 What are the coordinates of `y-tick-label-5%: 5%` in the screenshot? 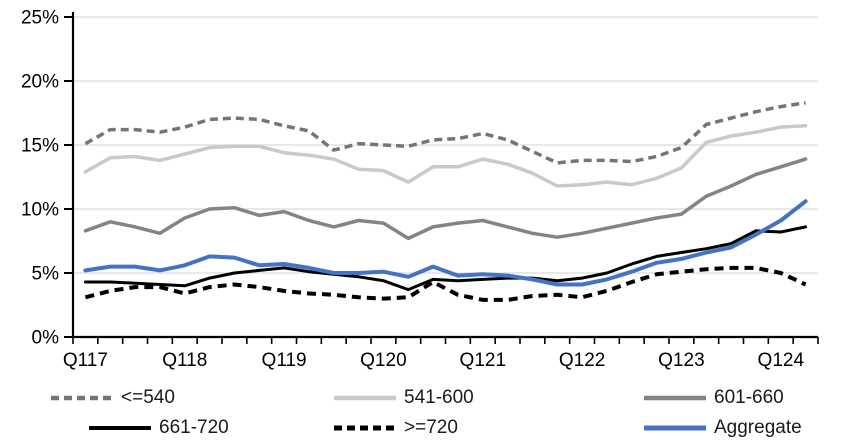 It's located at (46, 274).